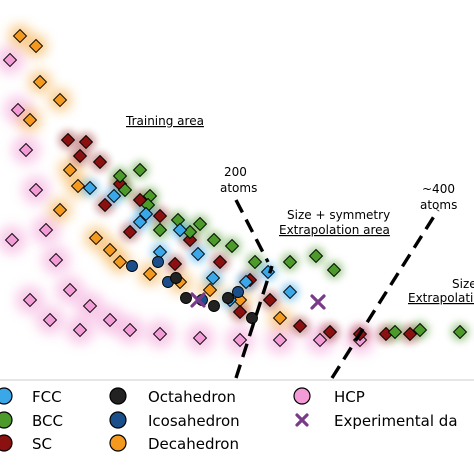 Image resolution: width=474 pixels, height=474 pixels. Describe the element at coordinates (438, 189) in the screenshot. I see `annotation-400: ~400` at that location.